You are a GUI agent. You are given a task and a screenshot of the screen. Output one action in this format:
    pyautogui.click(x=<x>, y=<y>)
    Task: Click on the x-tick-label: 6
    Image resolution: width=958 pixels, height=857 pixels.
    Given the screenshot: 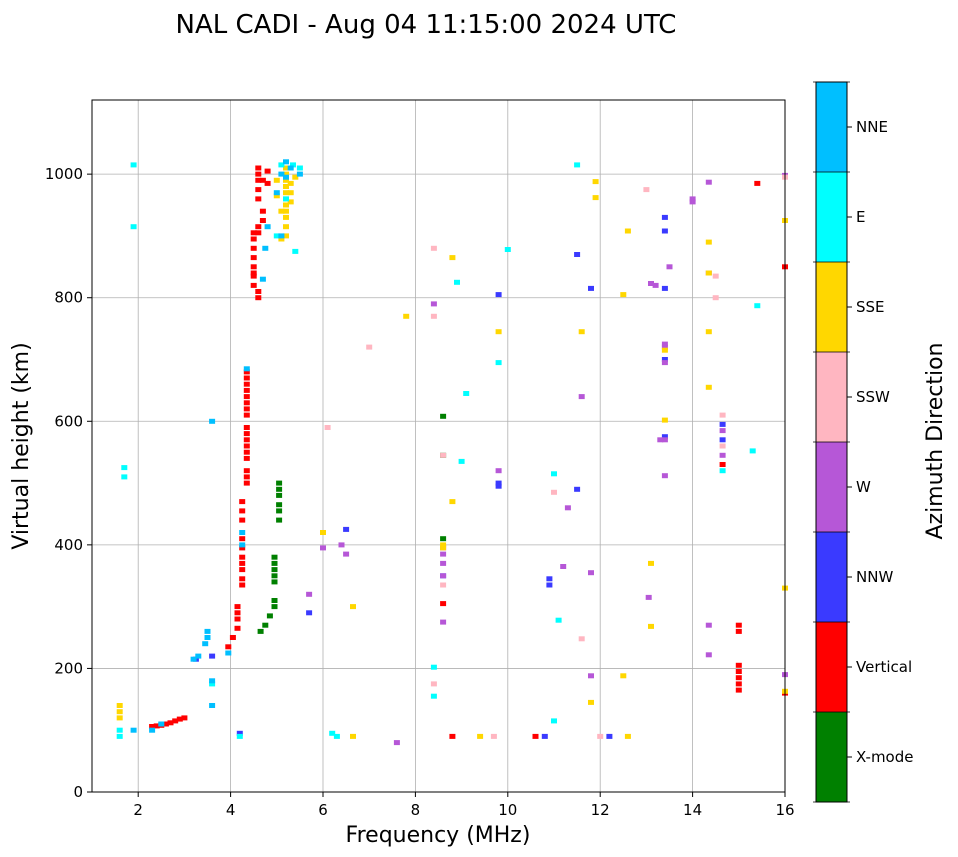 What is the action you would take?
    pyautogui.click(x=323, y=810)
    